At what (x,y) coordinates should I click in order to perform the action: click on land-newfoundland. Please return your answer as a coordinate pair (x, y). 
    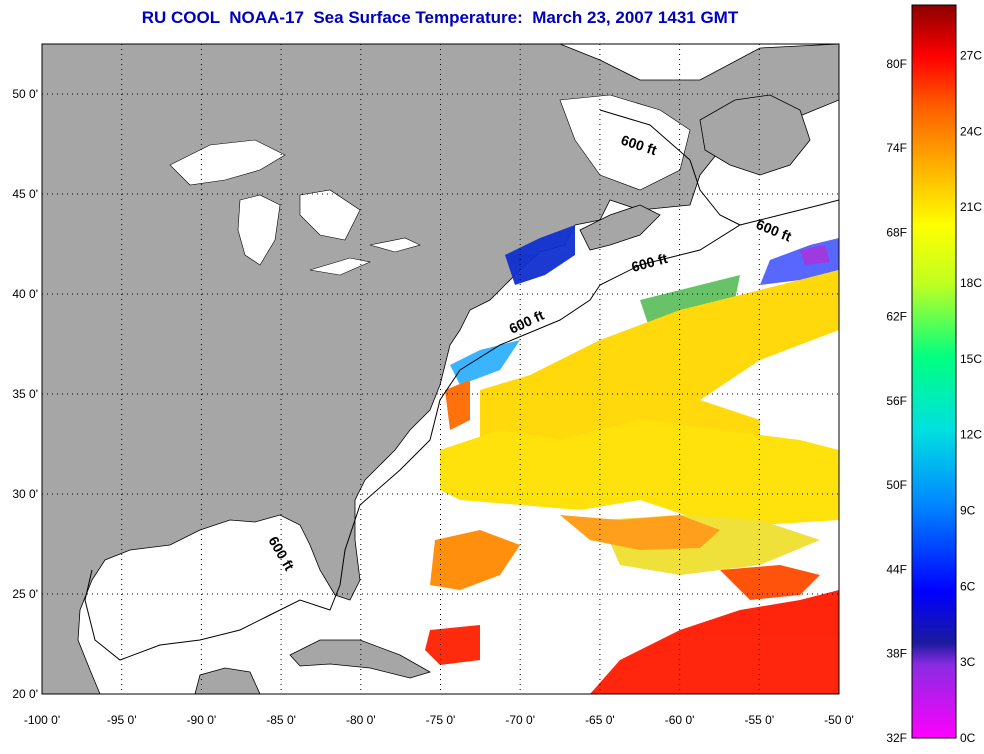
    Looking at the image, I should click on (755, 135).